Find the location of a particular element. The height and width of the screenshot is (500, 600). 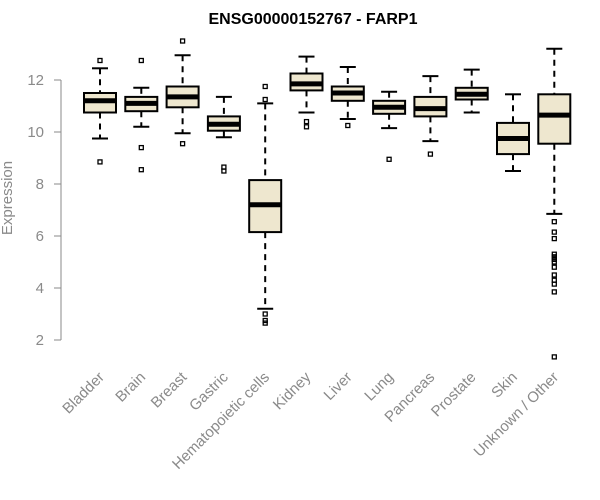

box-liver is located at coordinates (347, 97).